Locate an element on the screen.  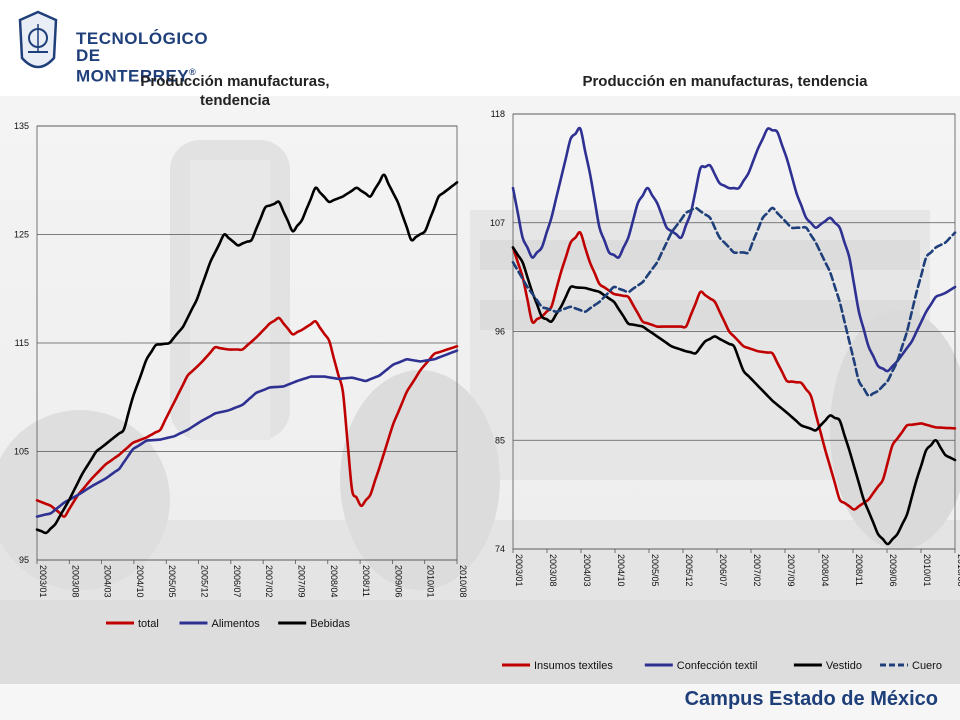
chart-1-title-line-1: Producción manufacturas, is located at coordinates (235, 81).